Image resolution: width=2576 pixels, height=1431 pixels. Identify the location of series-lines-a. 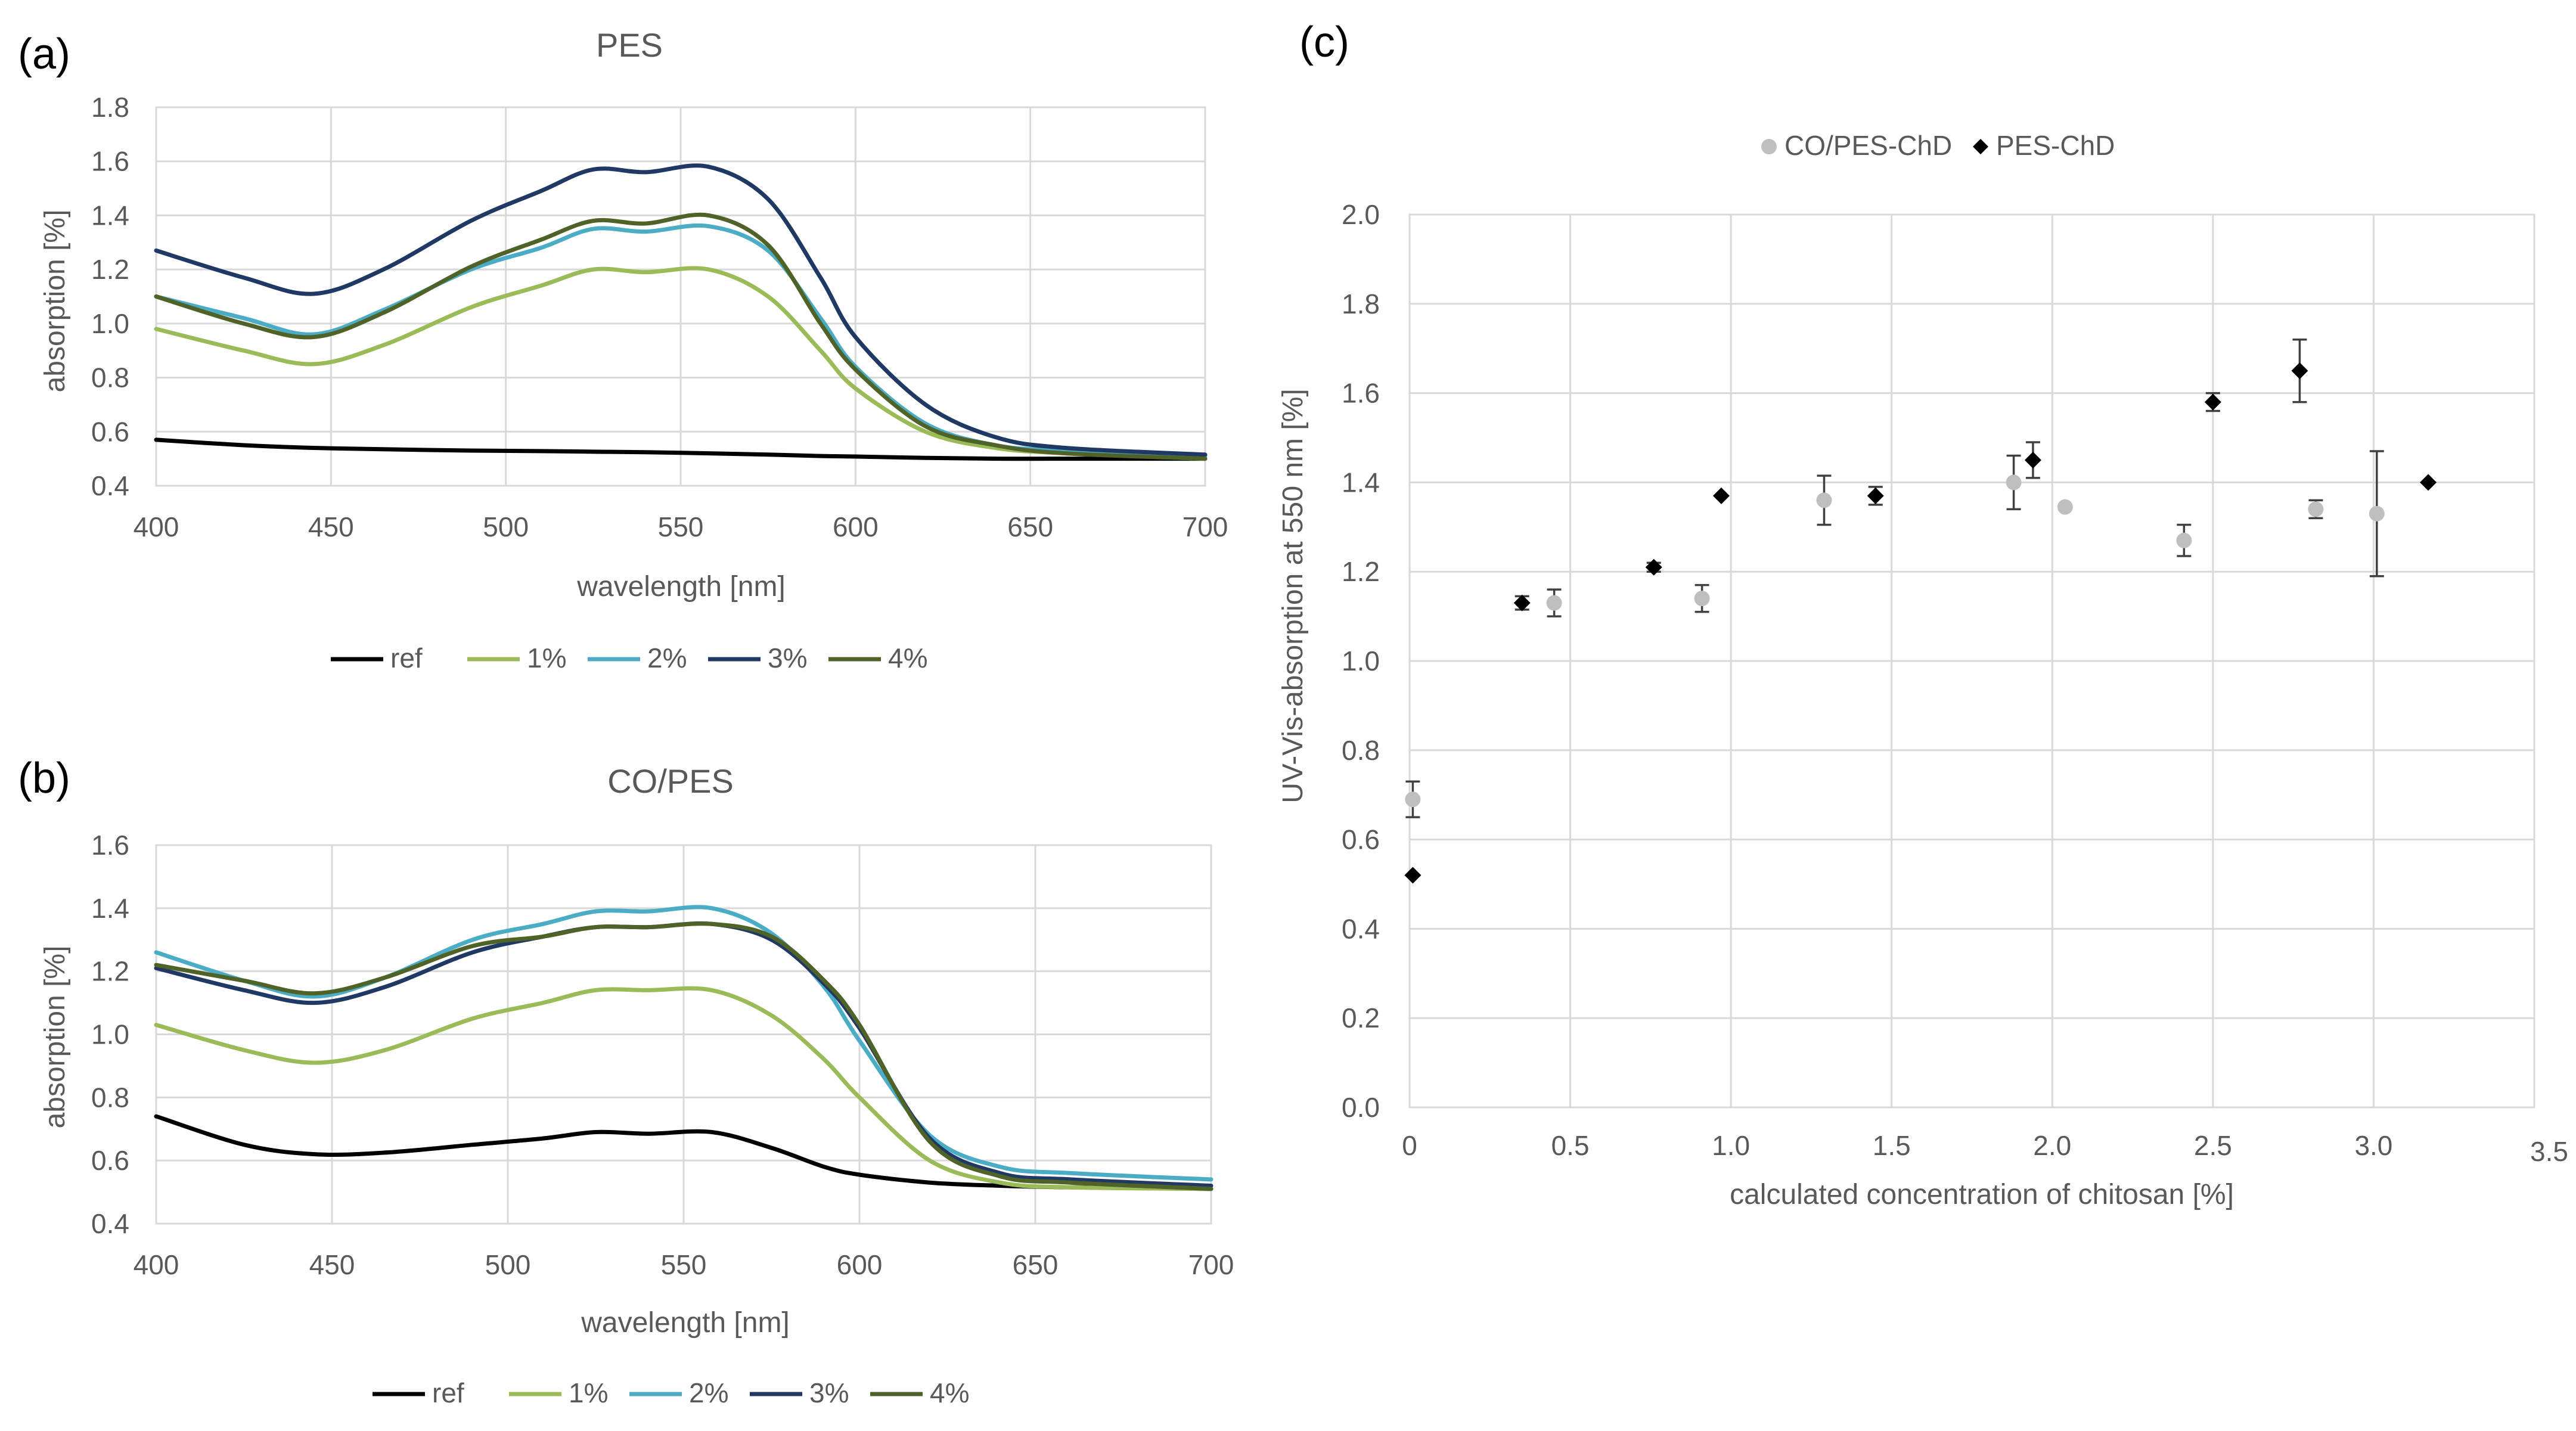
(681, 312).